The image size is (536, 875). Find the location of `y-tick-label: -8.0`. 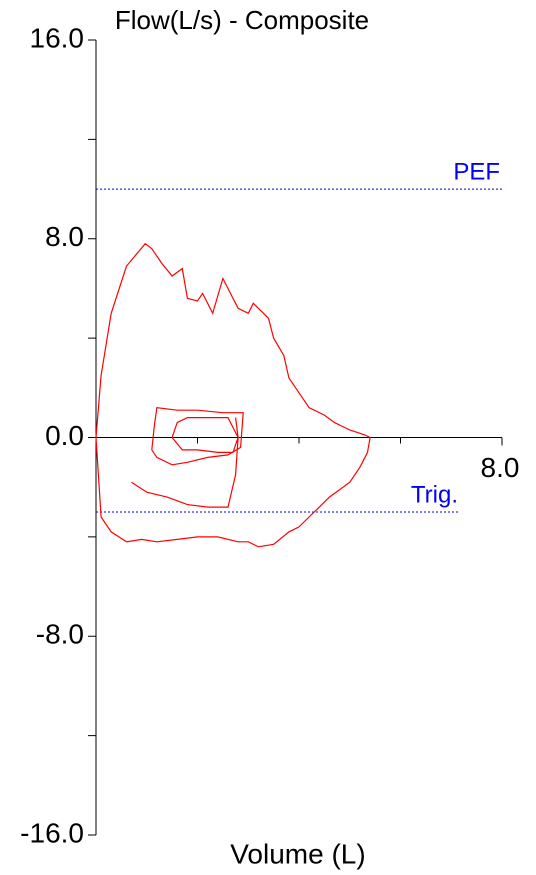

y-tick-label: -8.0 is located at coordinates (60, 634).